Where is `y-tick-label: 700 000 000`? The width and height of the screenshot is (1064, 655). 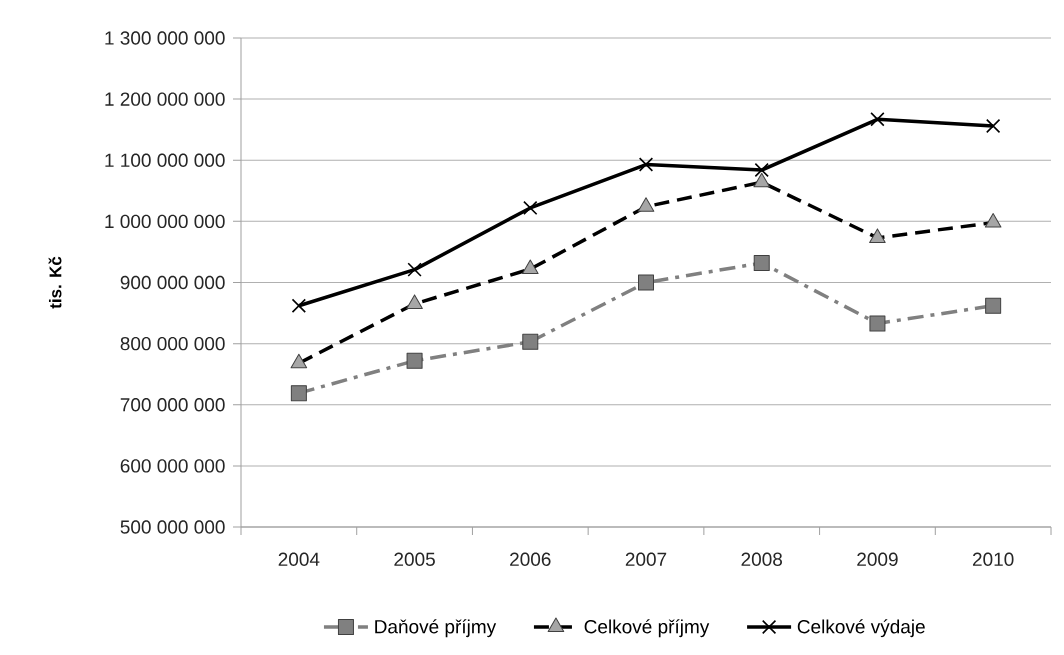 y-tick-label: 700 000 000 is located at coordinates (172, 405).